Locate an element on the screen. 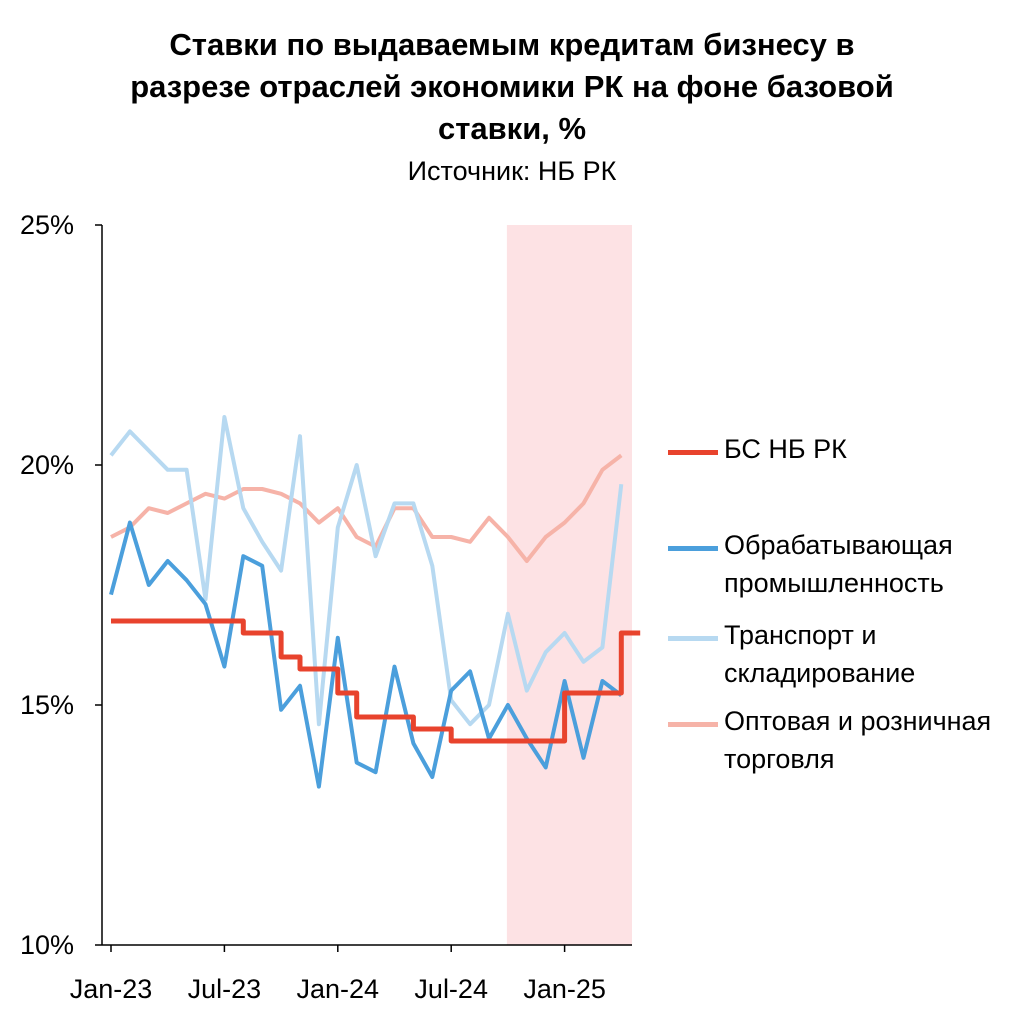 Image resolution: width=1024 pixels, height=1024 pixels. y-tick-label: 20% is located at coordinates (47, 465).